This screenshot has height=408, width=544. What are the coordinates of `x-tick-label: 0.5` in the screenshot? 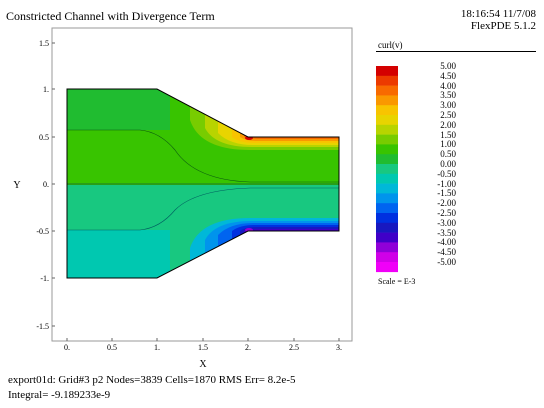 It's located at (112, 347).